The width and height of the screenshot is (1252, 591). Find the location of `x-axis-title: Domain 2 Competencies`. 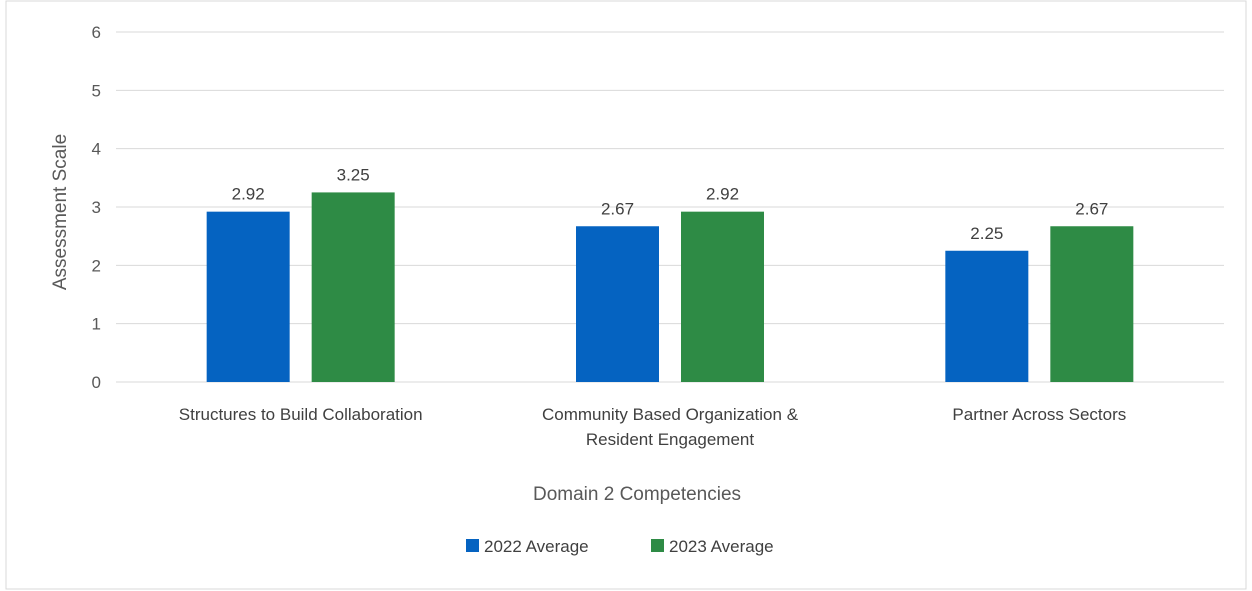

x-axis-title: Domain 2 Competencies is located at coordinates (637, 494).